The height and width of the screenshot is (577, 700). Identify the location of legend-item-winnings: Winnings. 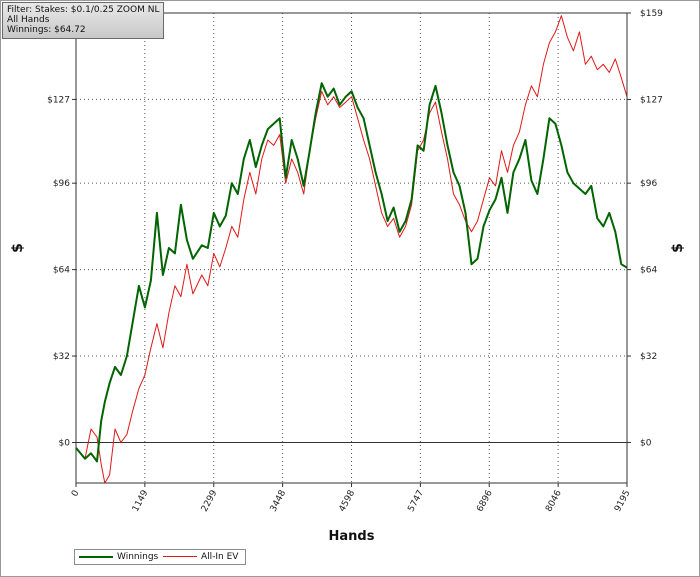
(118, 557).